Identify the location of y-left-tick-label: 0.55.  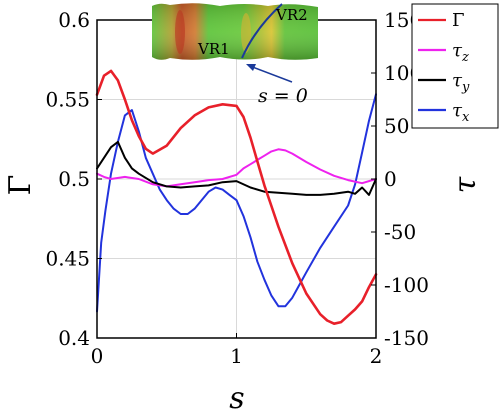
(67, 100).